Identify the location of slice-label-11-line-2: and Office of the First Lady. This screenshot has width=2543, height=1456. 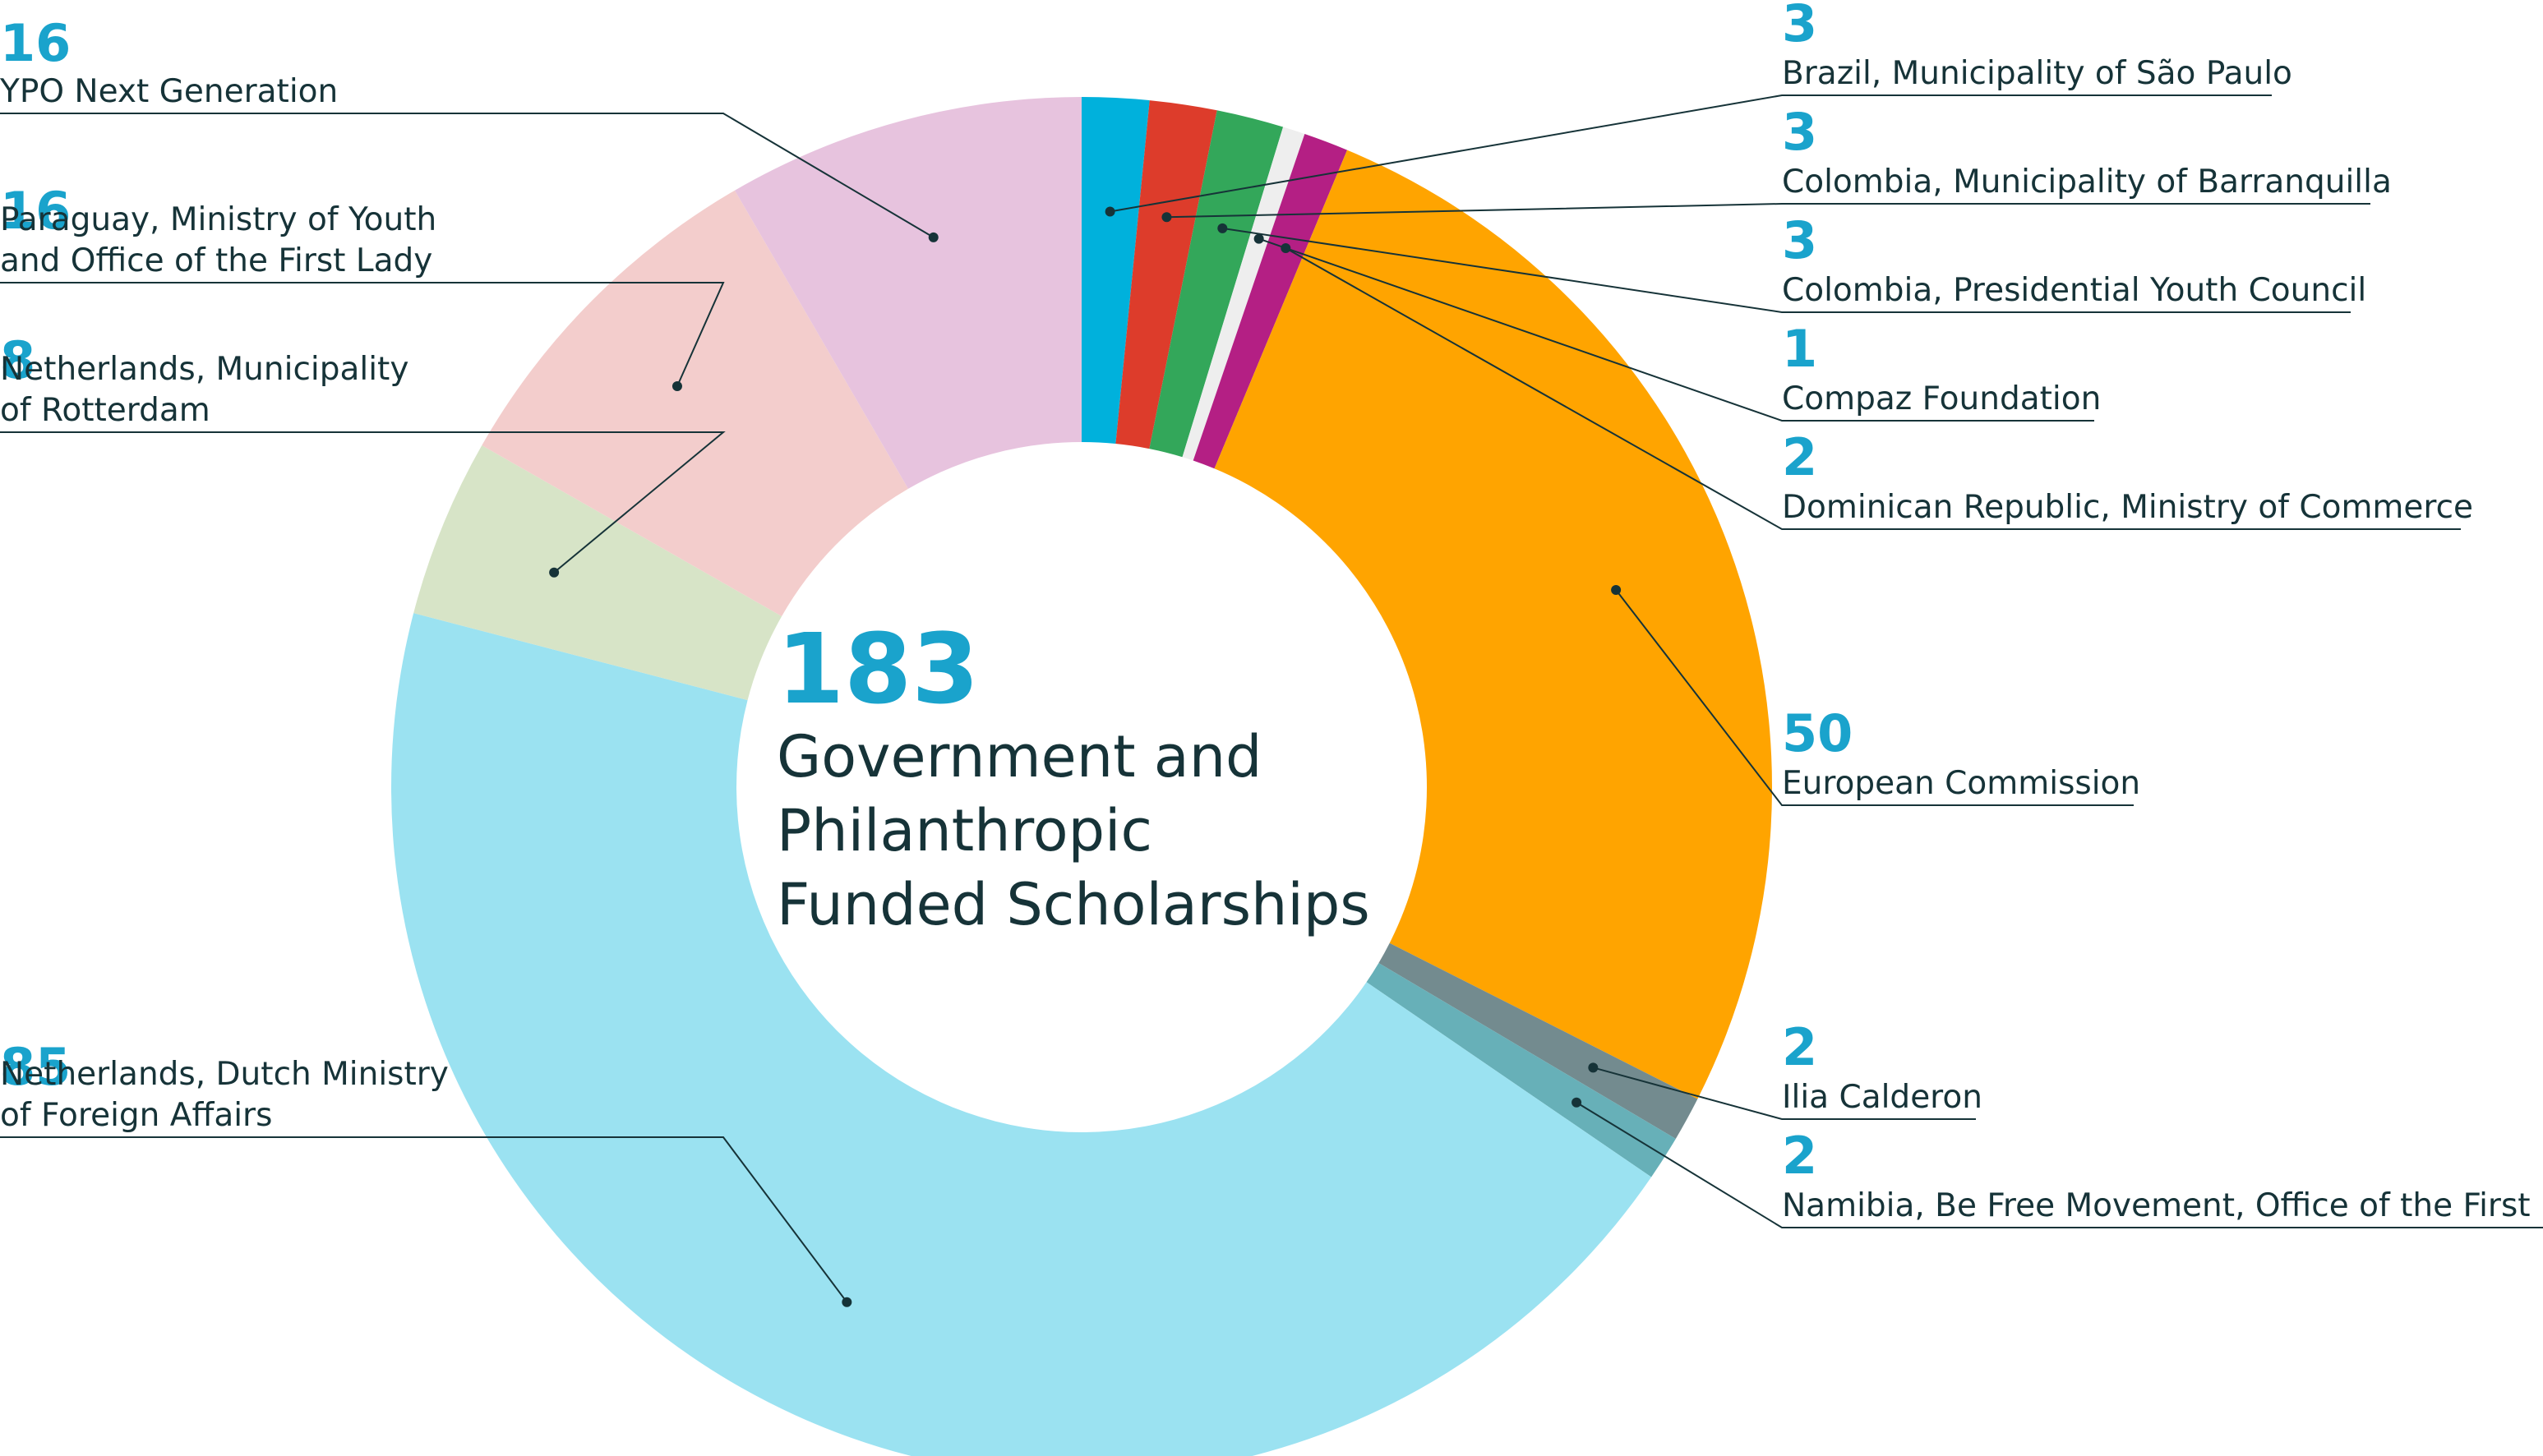
(216, 260).